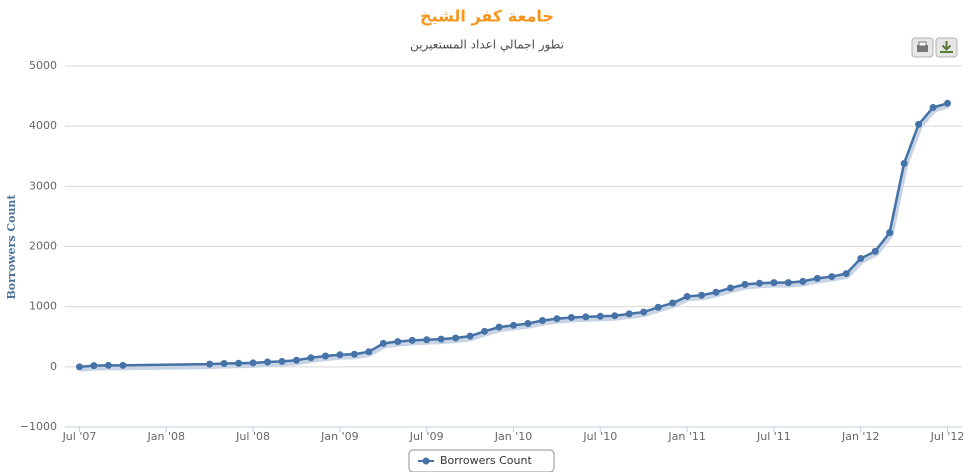 Image resolution: width=974 pixels, height=472 pixels. Describe the element at coordinates (513, 436) in the screenshot. I see `x-tick-label: Jan '10` at that location.